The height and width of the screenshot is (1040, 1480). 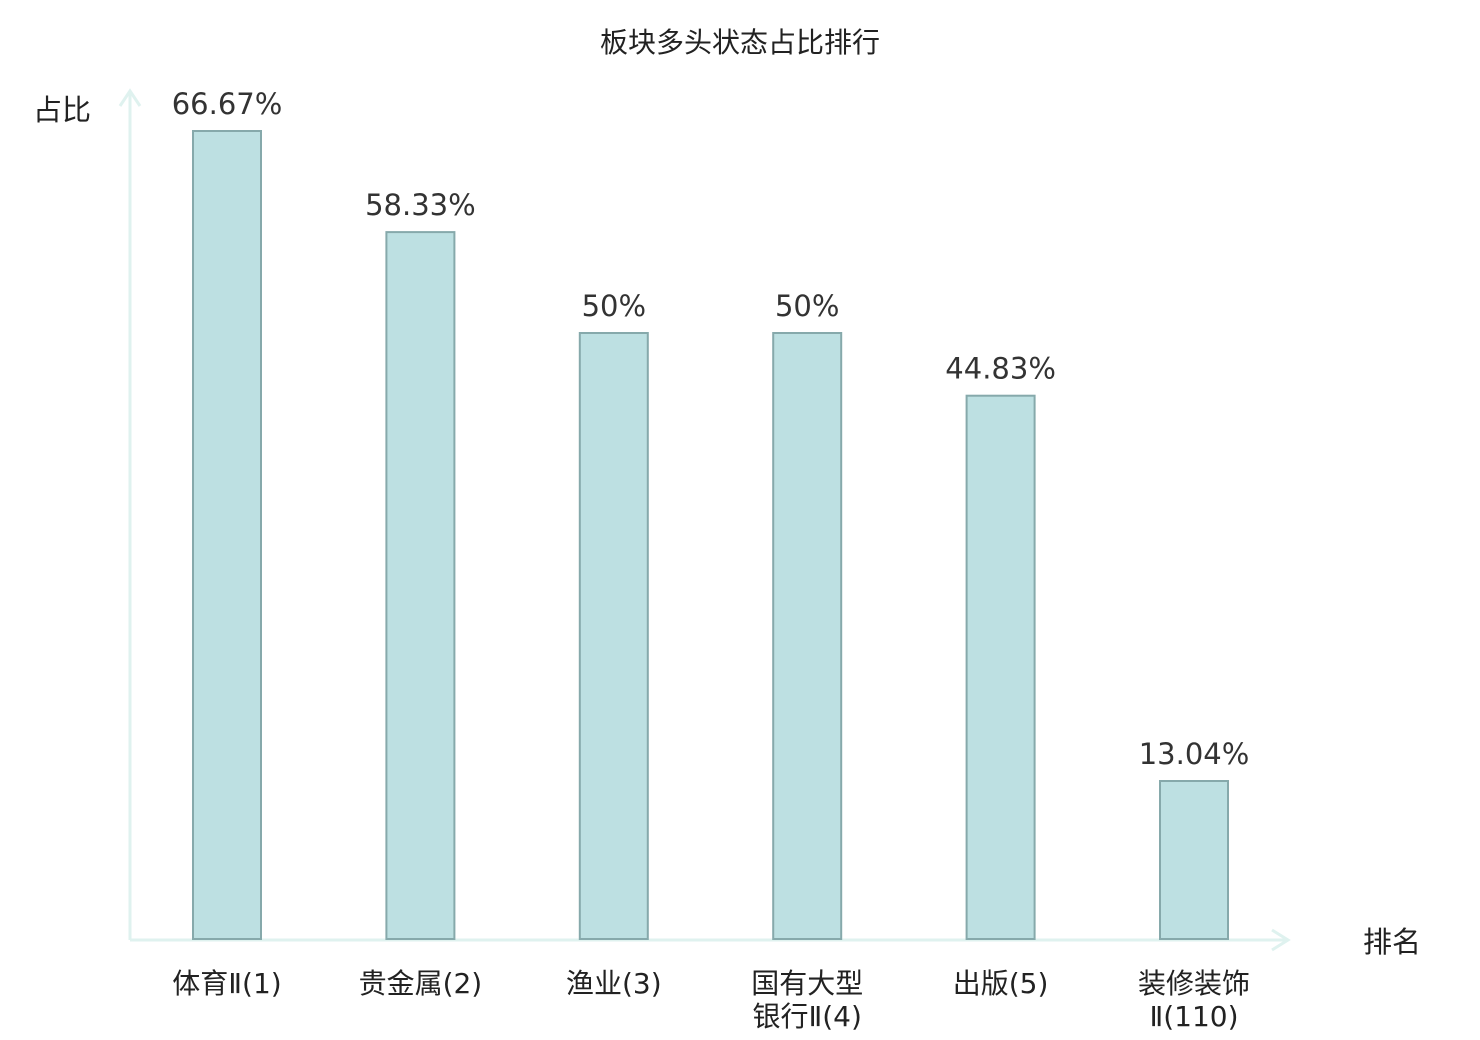 I want to click on category-label: 银行Ⅱ(4), so click(x=806, y=1016).